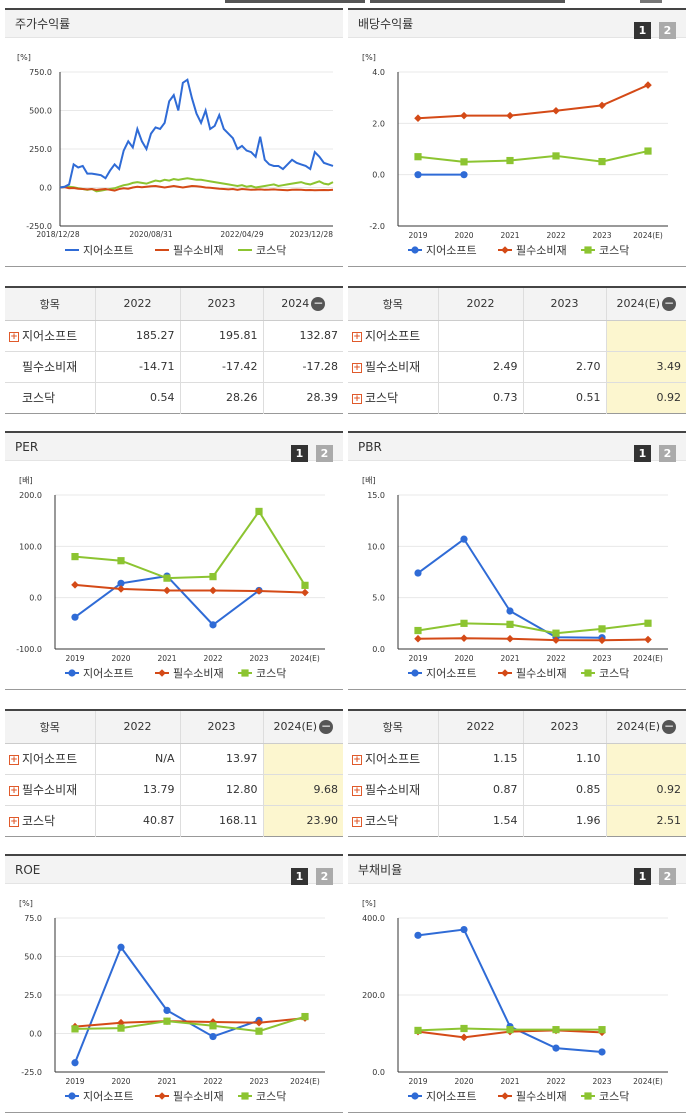 The height and width of the screenshot is (1115, 691). Describe the element at coordinates (480, 820) in the screenshot. I see `value-cell: 1.54` at that location.